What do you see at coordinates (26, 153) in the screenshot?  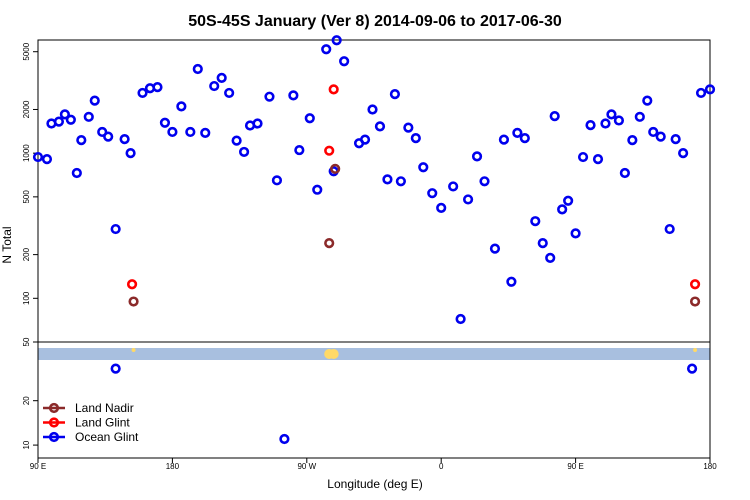 I see `y-tick-label: 1000` at bounding box center [26, 153].